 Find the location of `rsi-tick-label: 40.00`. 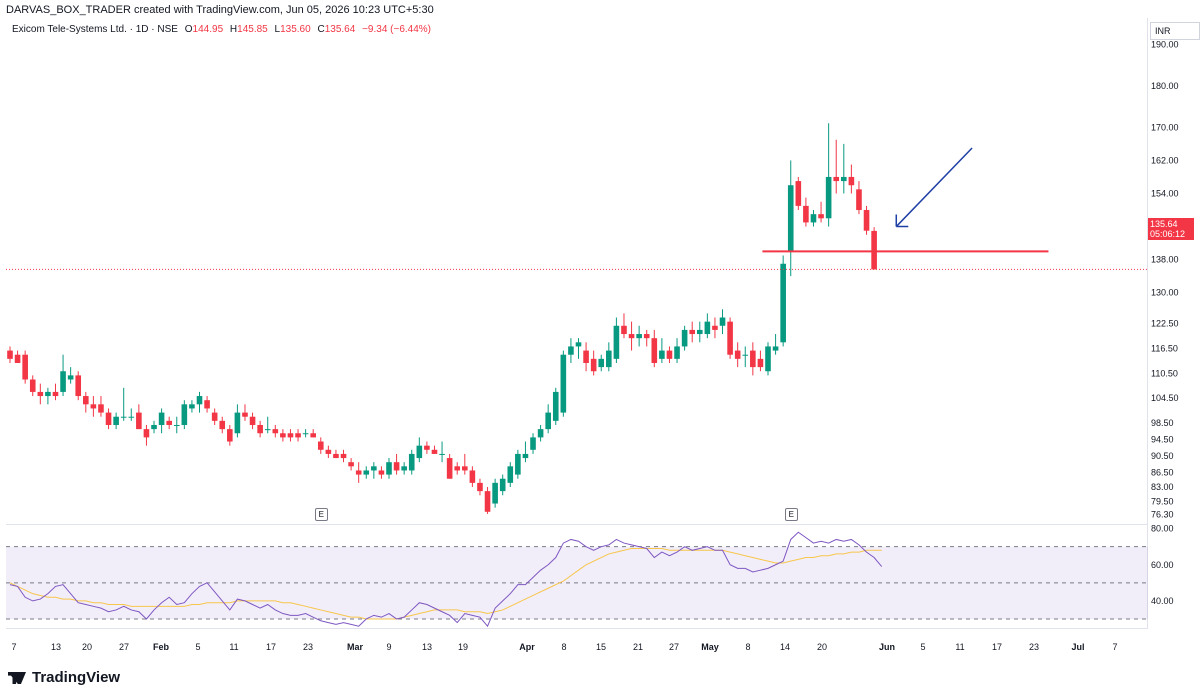

rsi-tick-label: 40.00 is located at coordinates (1162, 601).